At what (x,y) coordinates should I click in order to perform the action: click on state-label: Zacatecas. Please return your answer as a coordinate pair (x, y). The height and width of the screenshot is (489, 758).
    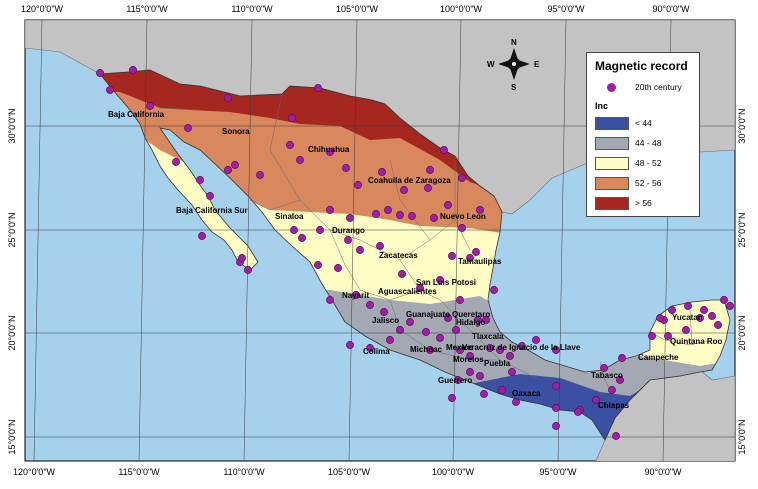
    Looking at the image, I should click on (398, 255).